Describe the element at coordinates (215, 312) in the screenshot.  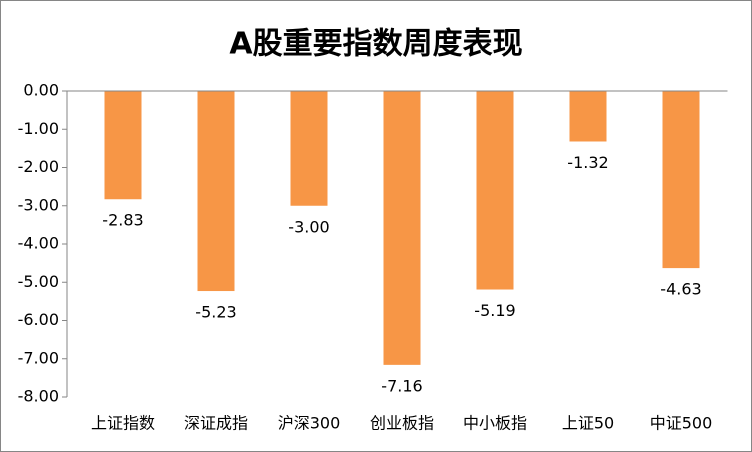
I see `data-label: -5.23` at that location.